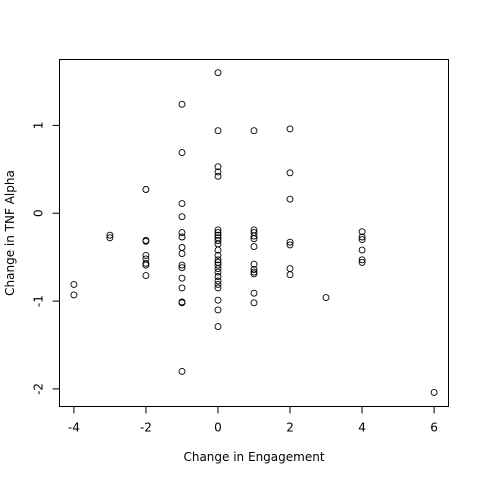 Image resolution: width=480 pixels, height=480 pixels. What do you see at coordinates (253, 457) in the screenshot?
I see `x-axis-label: Change in Engagement` at bounding box center [253, 457].